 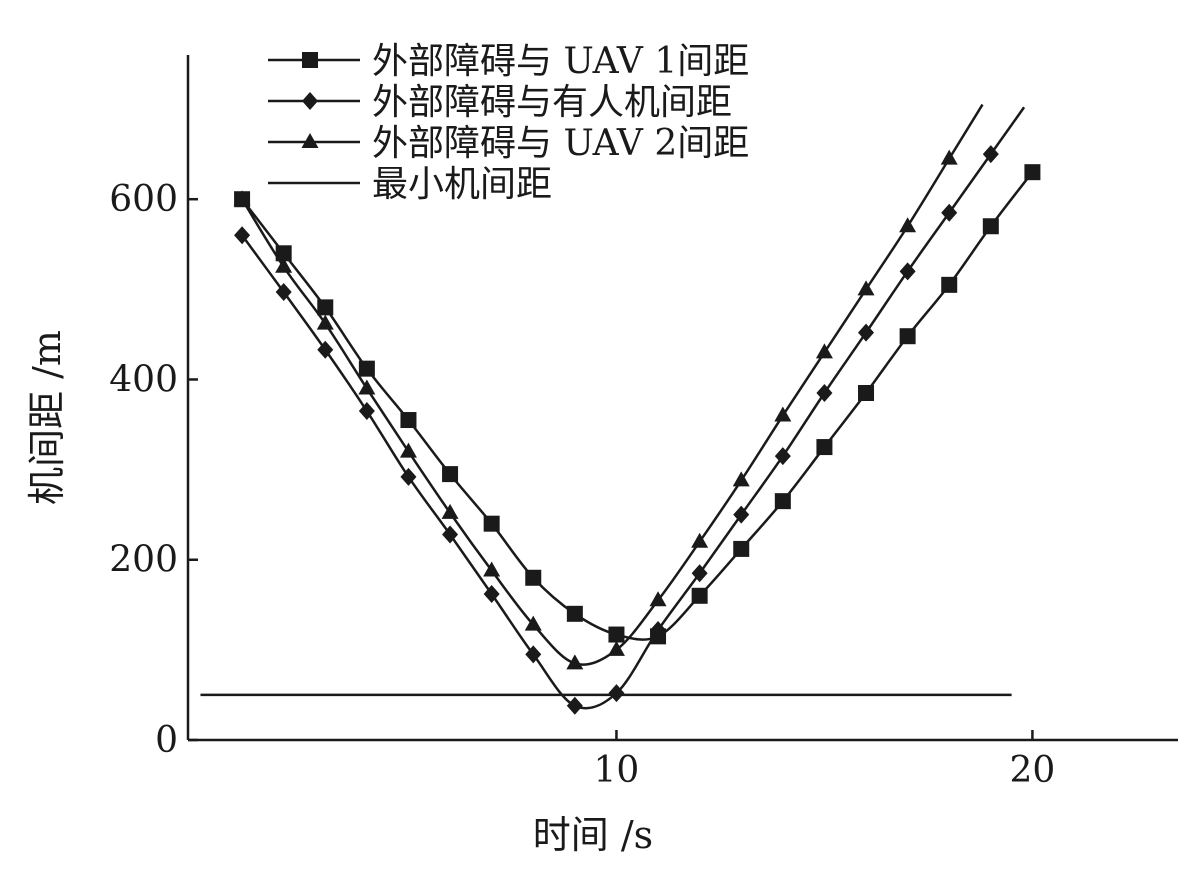 I want to click on y-tick-label: 400, so click(x=143, y=379).